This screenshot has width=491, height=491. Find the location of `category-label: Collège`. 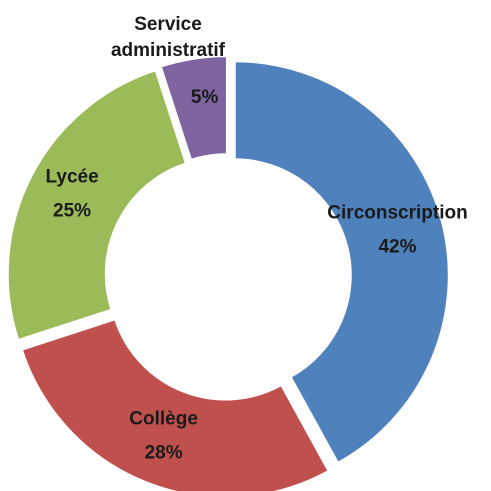

category-label: Collège is located at coordinates (163, 419).